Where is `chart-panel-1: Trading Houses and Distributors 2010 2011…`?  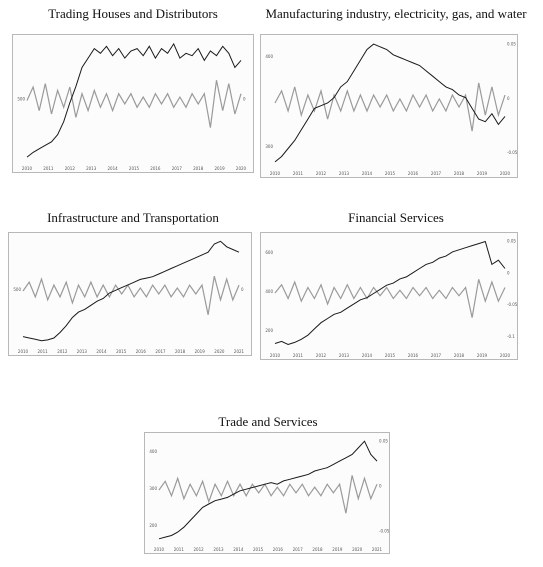 chart-panel-1: Trading Houses and Distributors 2010 2011… is located at coordinates (133, 94).